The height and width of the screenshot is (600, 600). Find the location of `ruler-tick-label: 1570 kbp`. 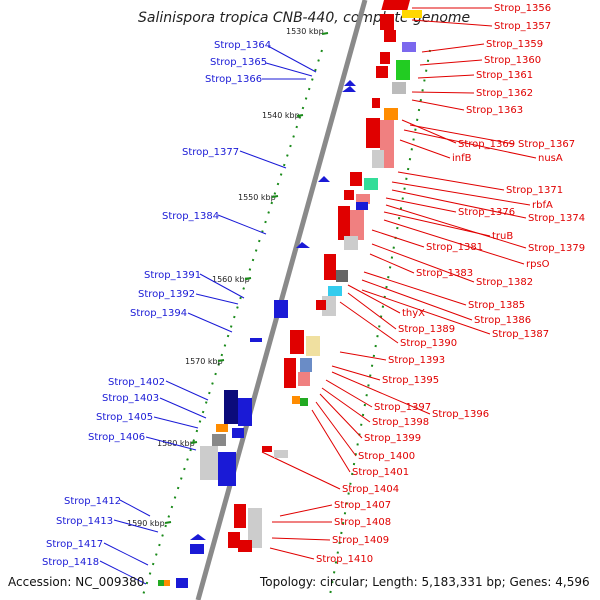

ruler-tick-label: 1570 kbp is located at coordinates (204, 361).